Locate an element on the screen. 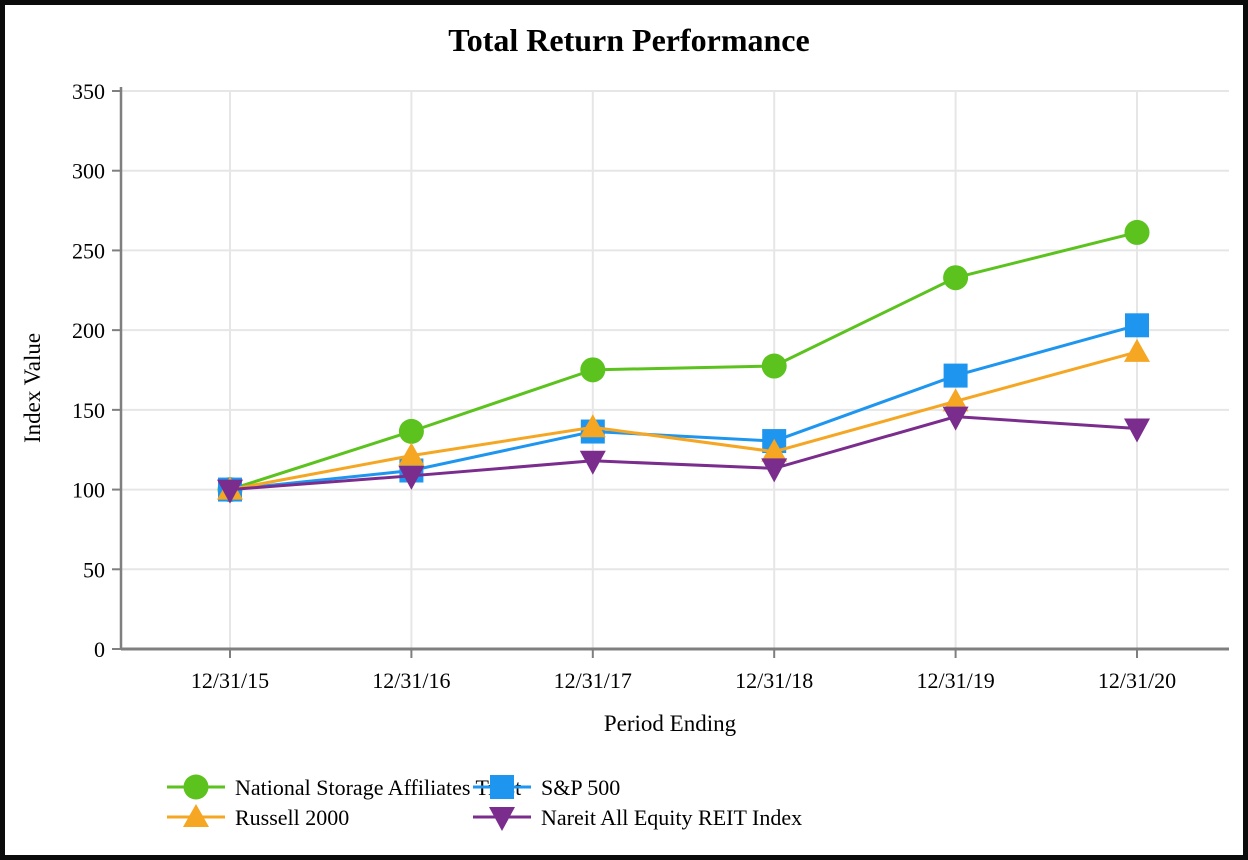 The height and width of the screenshot is (860, 1248). x-tick-label: 12/31/17 is located at coordinates (593, 680).